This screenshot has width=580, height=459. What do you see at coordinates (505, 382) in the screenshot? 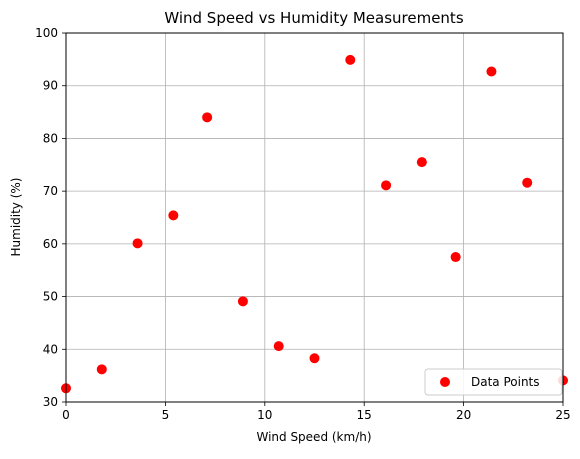
I see `legend-label: Data Points` at bounding box center [505, 382].